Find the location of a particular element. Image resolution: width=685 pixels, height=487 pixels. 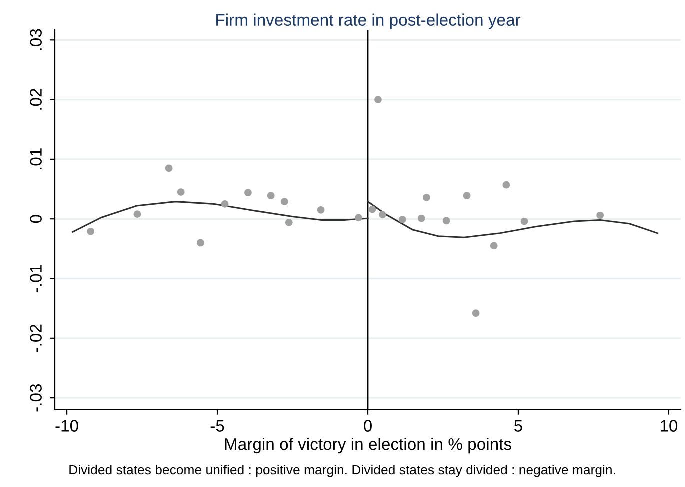

x-axis-title: Margin of victory in election in % points is located at coordinates (368, 446).